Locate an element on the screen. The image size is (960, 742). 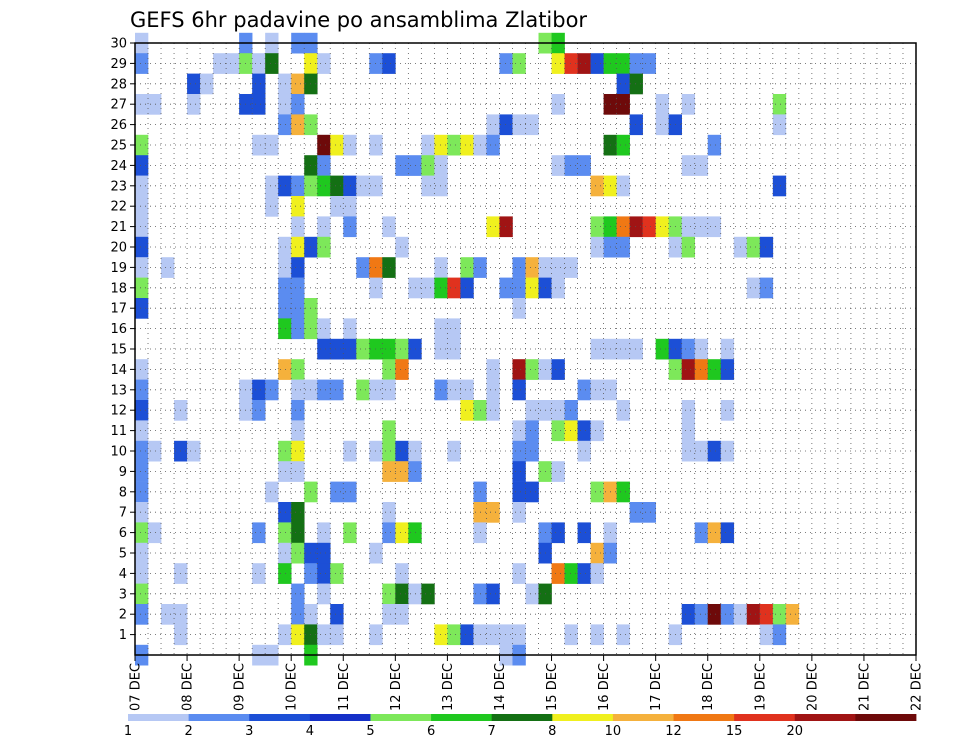
x-tick-label: 09 DEC is located at coordinates (240, 687).